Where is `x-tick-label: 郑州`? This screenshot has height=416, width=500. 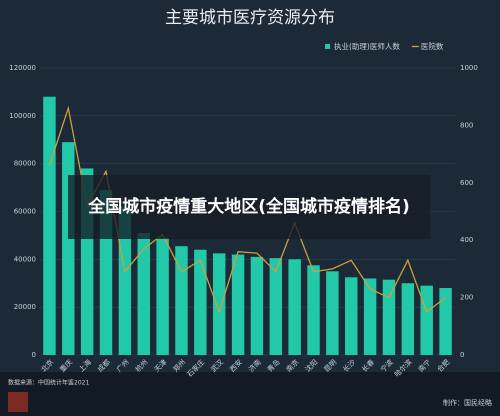 x-tick-label: 郑州 is located at coordinates (180, 366).